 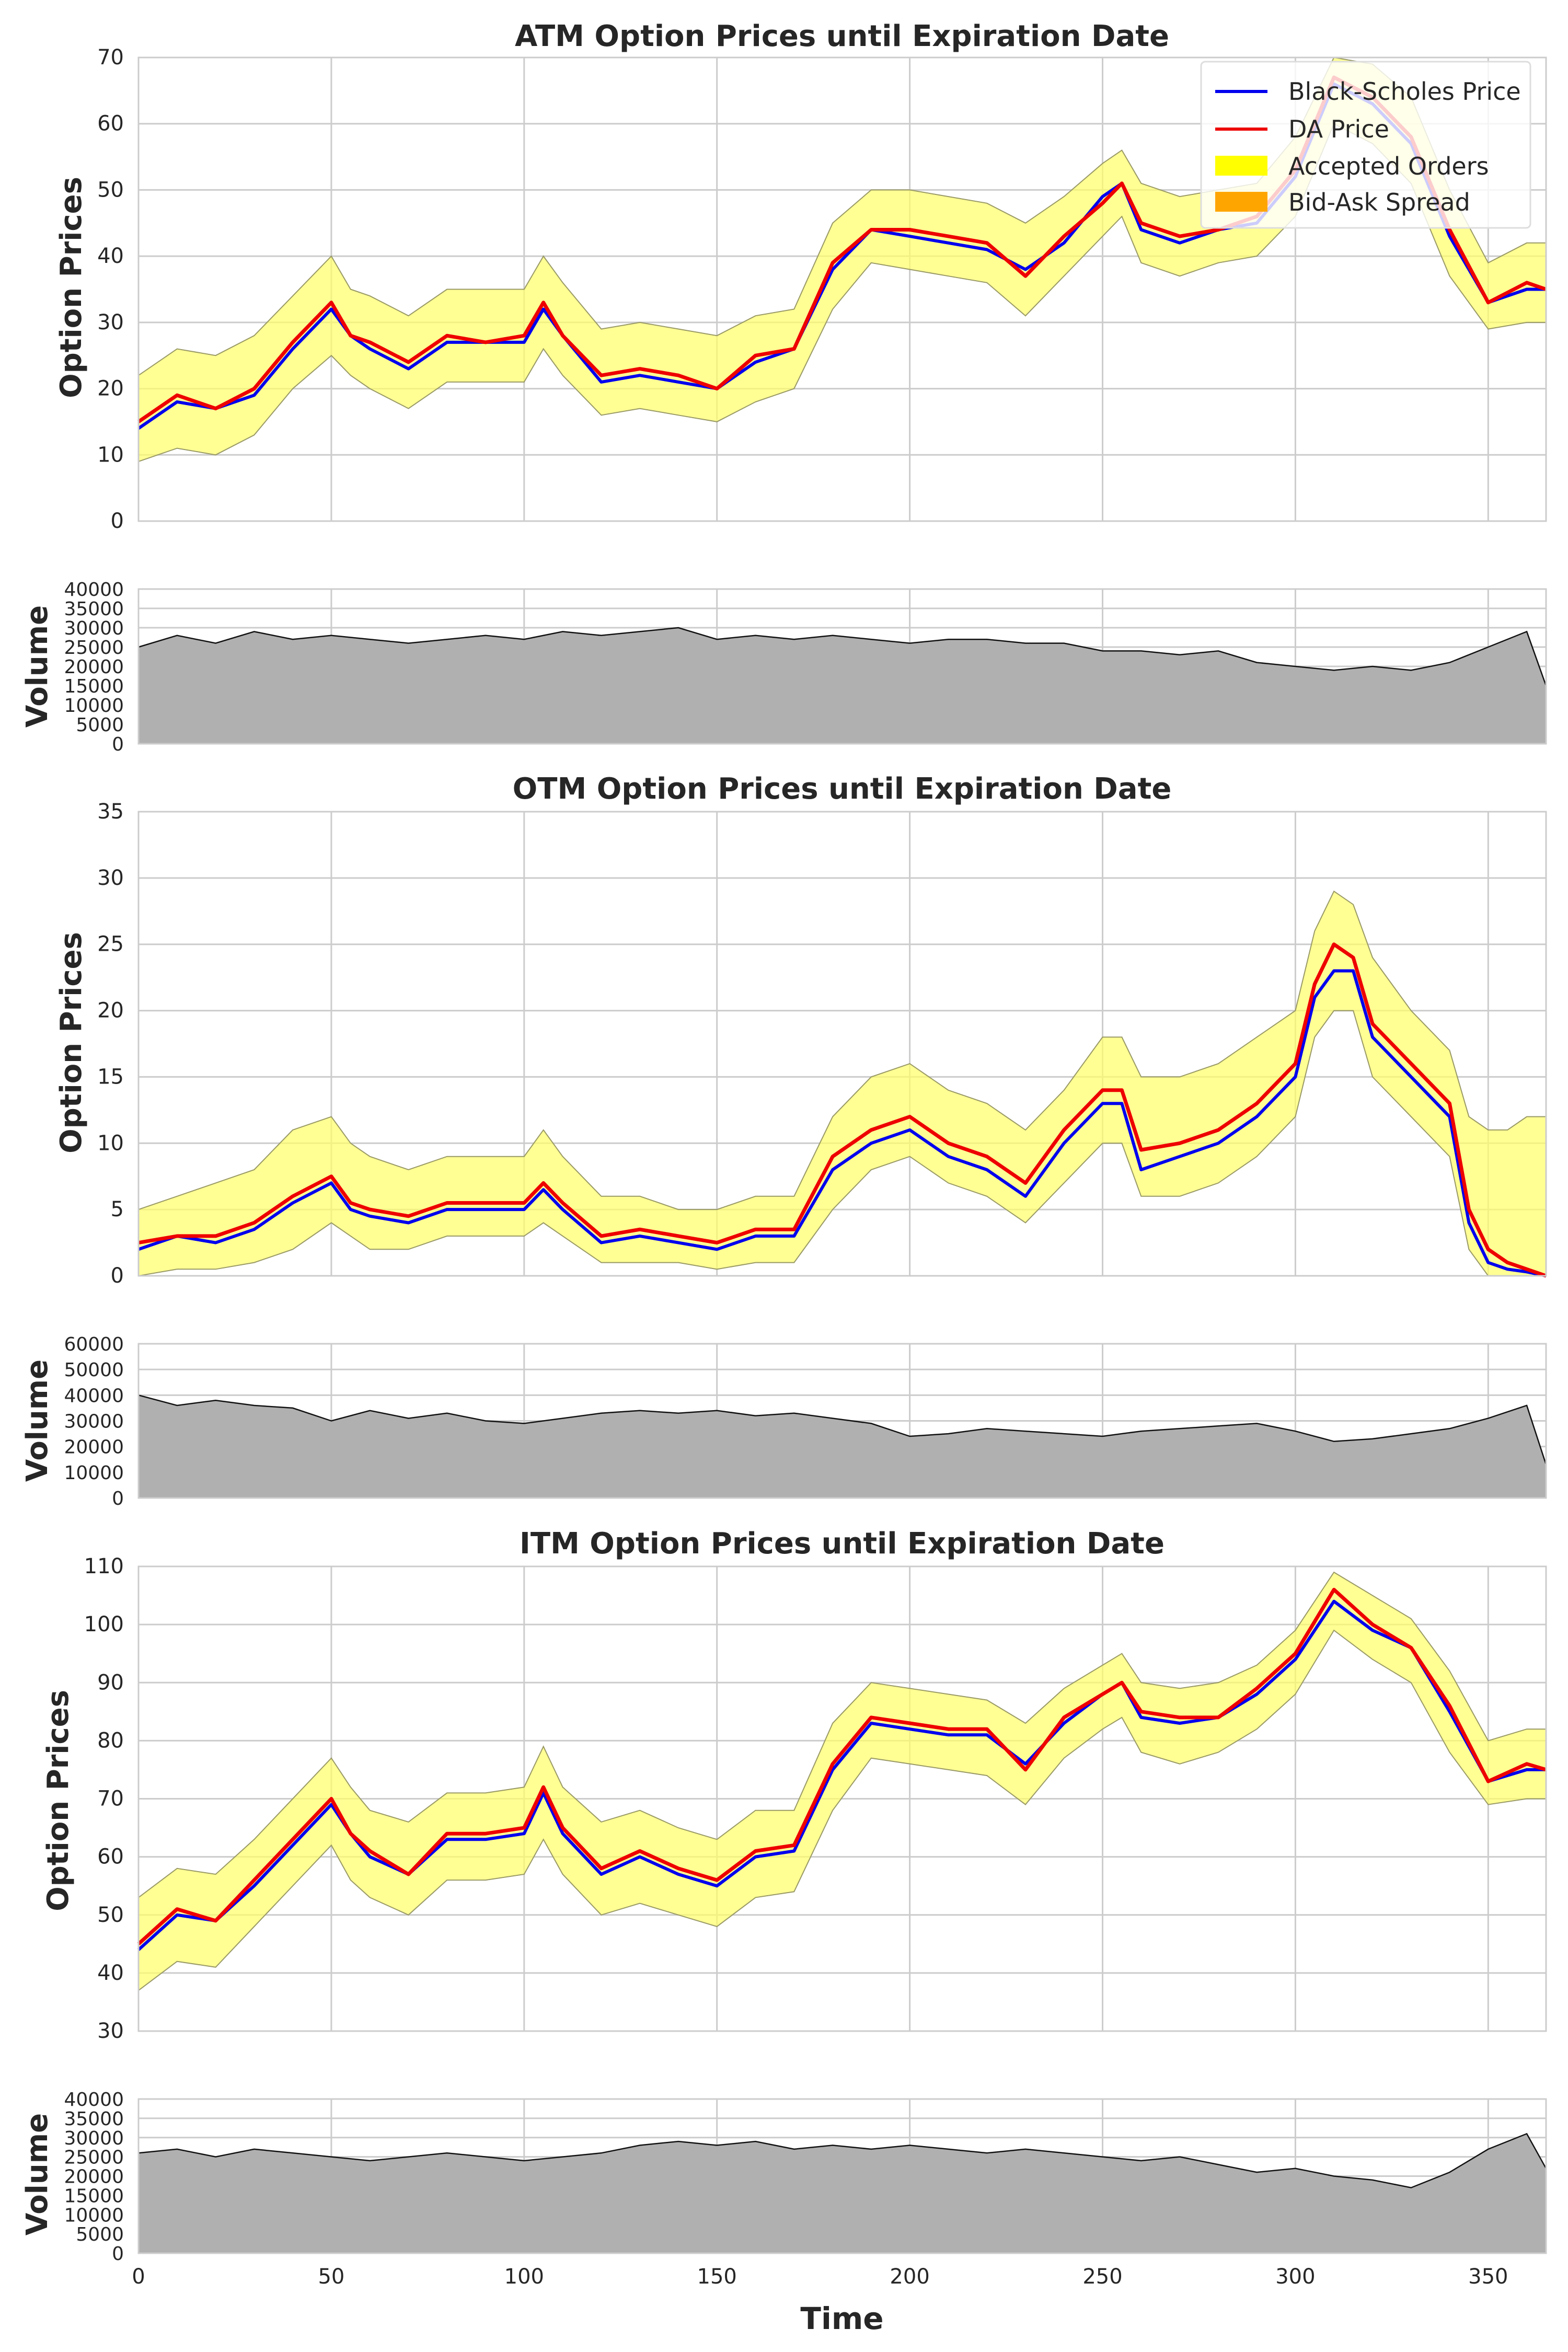 I want to click on itm-volume-plot-frame, so click(x=842, y=2176).